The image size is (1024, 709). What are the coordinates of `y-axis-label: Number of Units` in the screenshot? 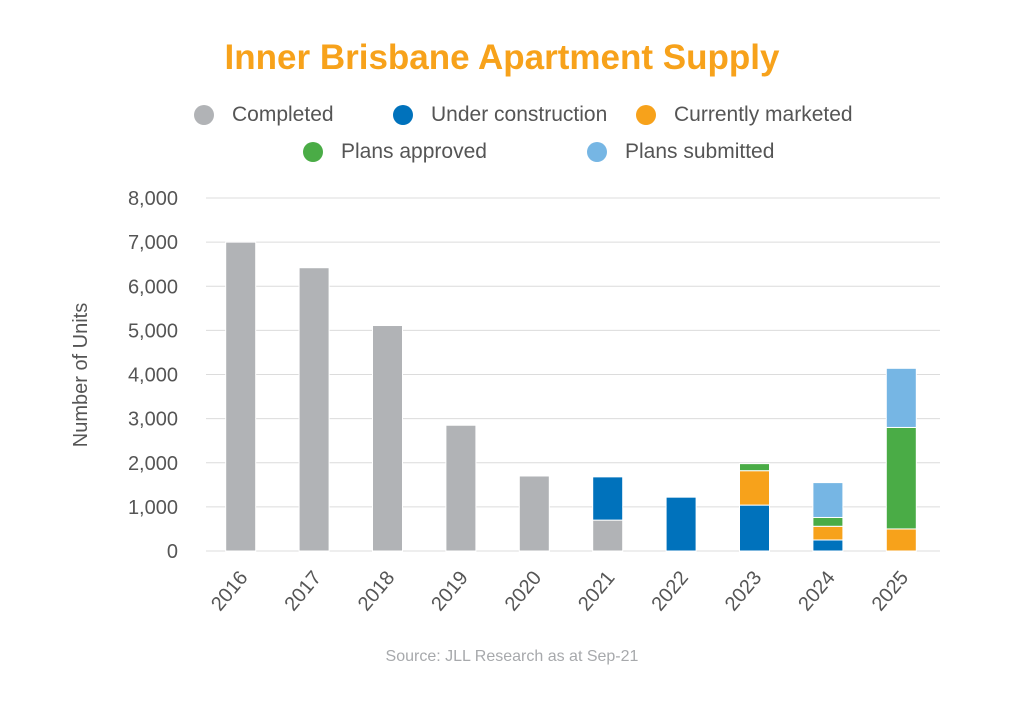 It's located at (81, 375).